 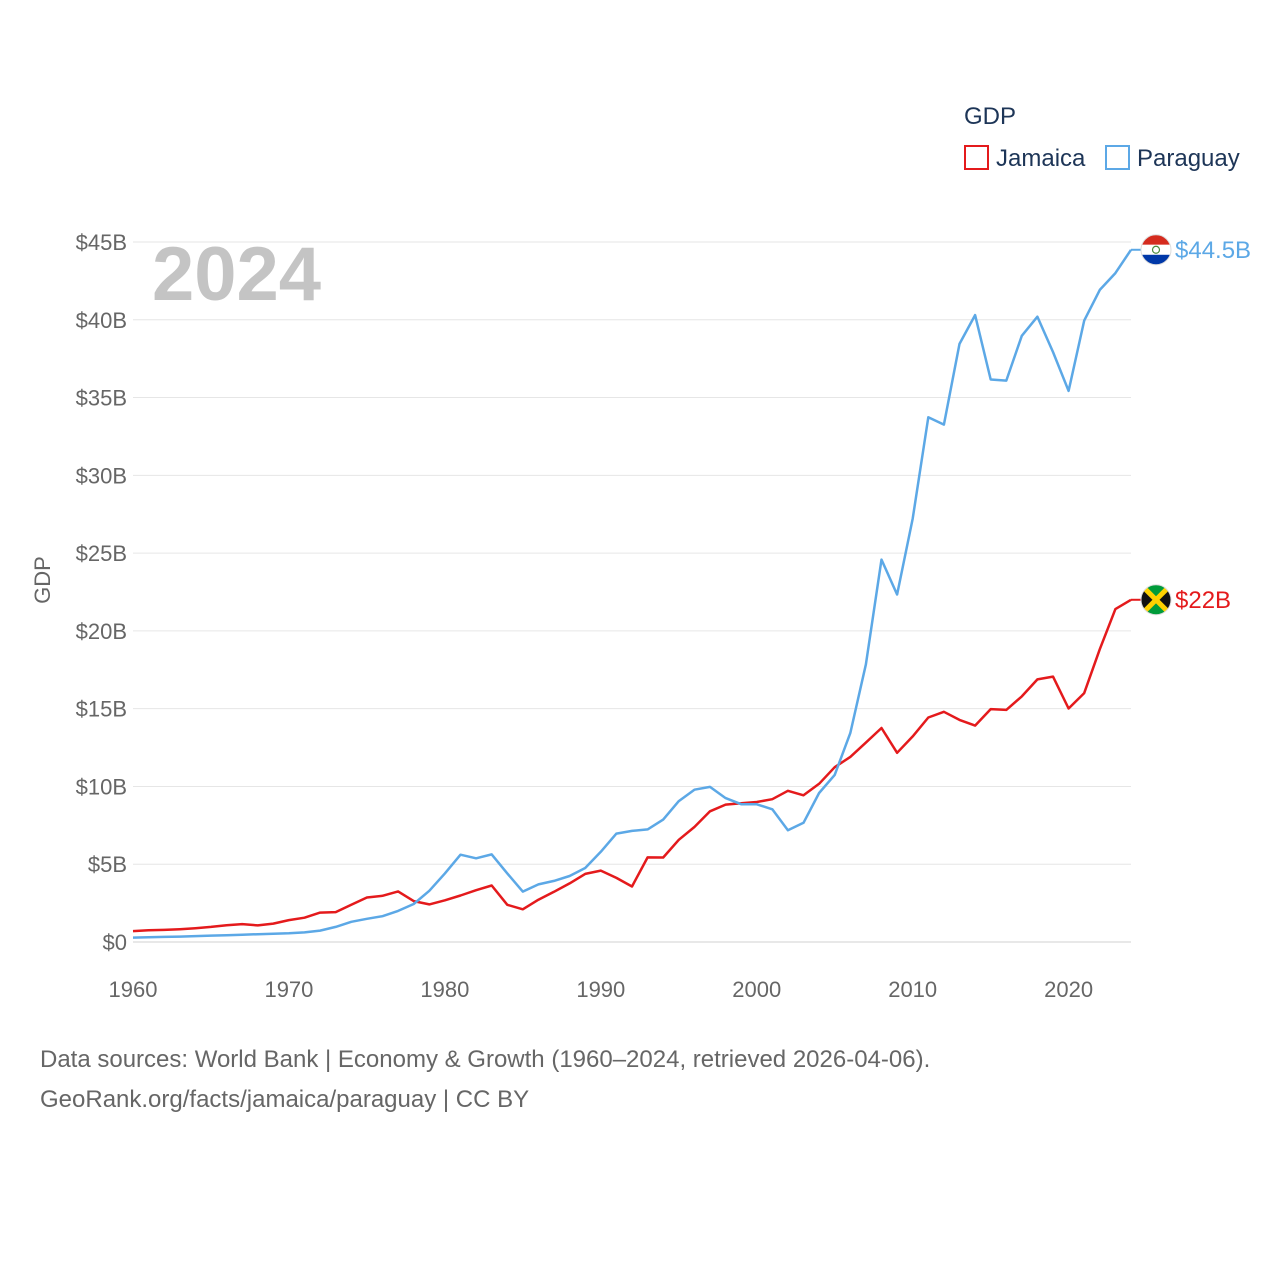 I want to click on y-tick-label: $10B, so click(x=101, y=786).